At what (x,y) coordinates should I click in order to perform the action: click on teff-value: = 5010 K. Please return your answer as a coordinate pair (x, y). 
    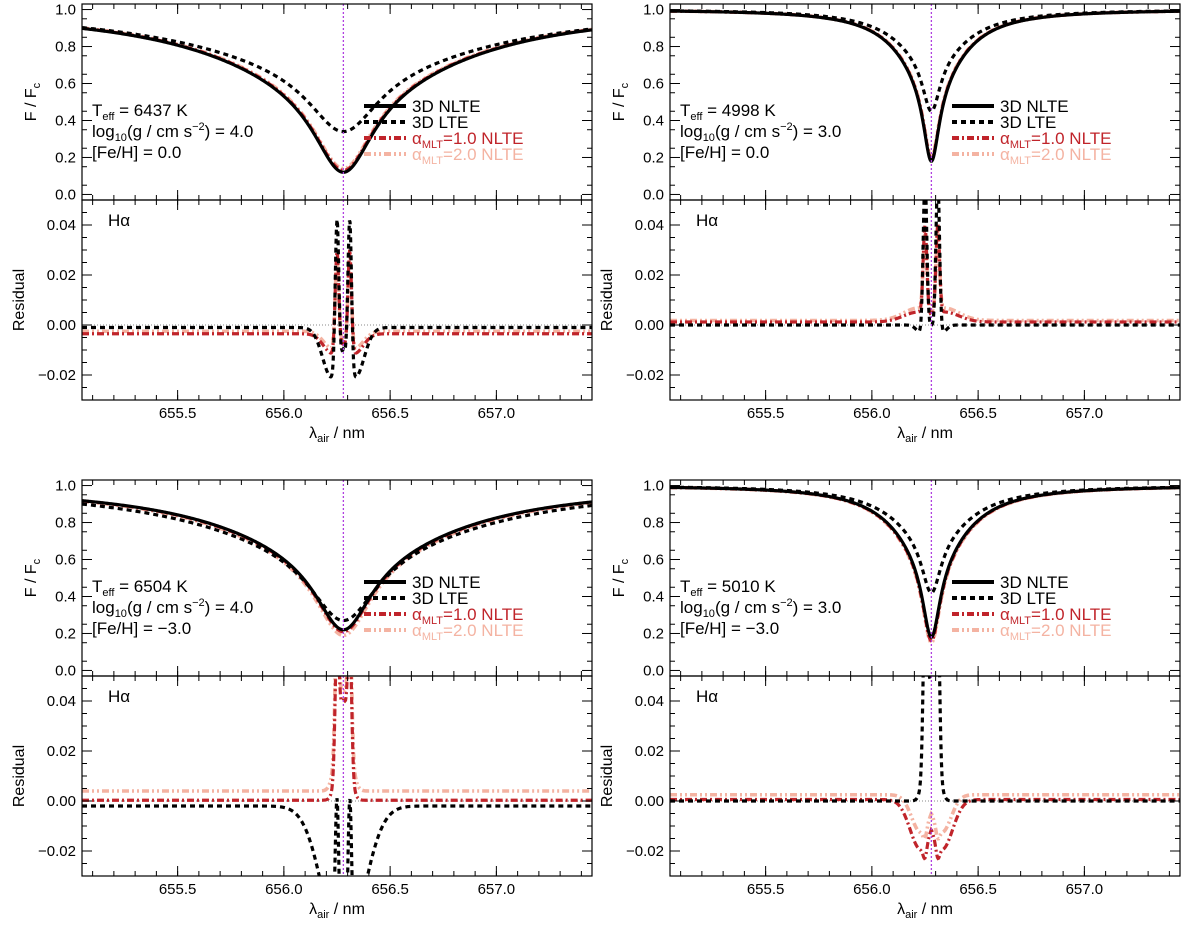
    Looking at the image, I should click on (739, 586).